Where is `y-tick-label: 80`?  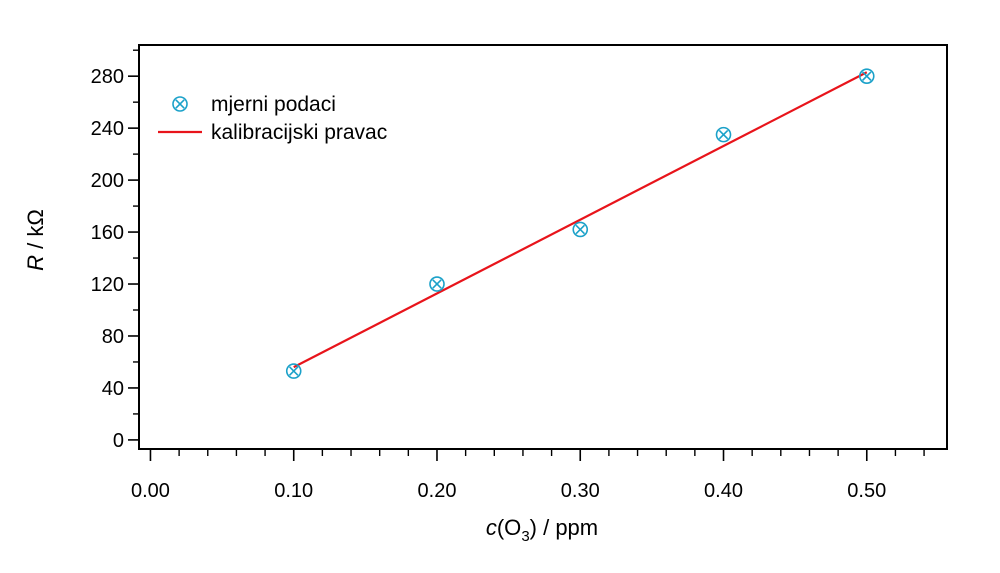 y-tick-label: 80 is located at coordinates (113, 337).